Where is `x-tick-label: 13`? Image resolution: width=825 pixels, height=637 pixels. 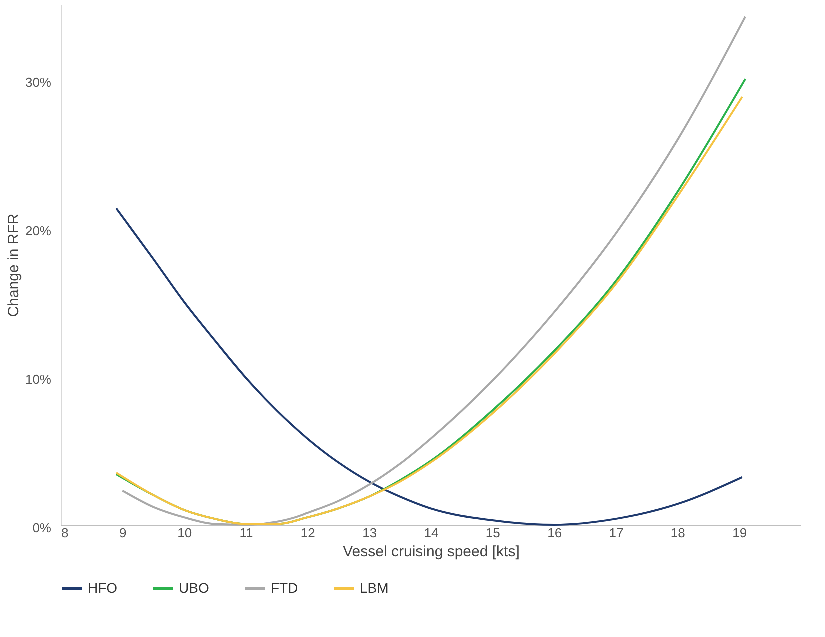
x-tick-label: 13 is located at coordinates (370, 533).